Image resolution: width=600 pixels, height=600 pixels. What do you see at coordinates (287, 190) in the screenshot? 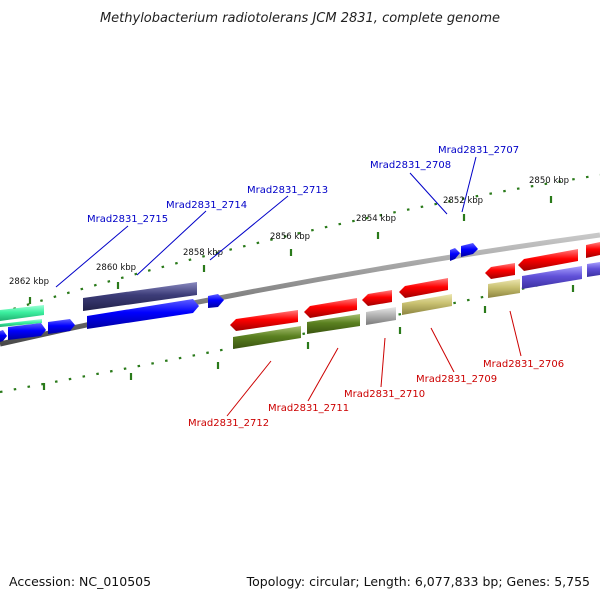
I see `gene-label-mrad2831-2713: Mrad2831_2713` at bounding box center [287, 190].